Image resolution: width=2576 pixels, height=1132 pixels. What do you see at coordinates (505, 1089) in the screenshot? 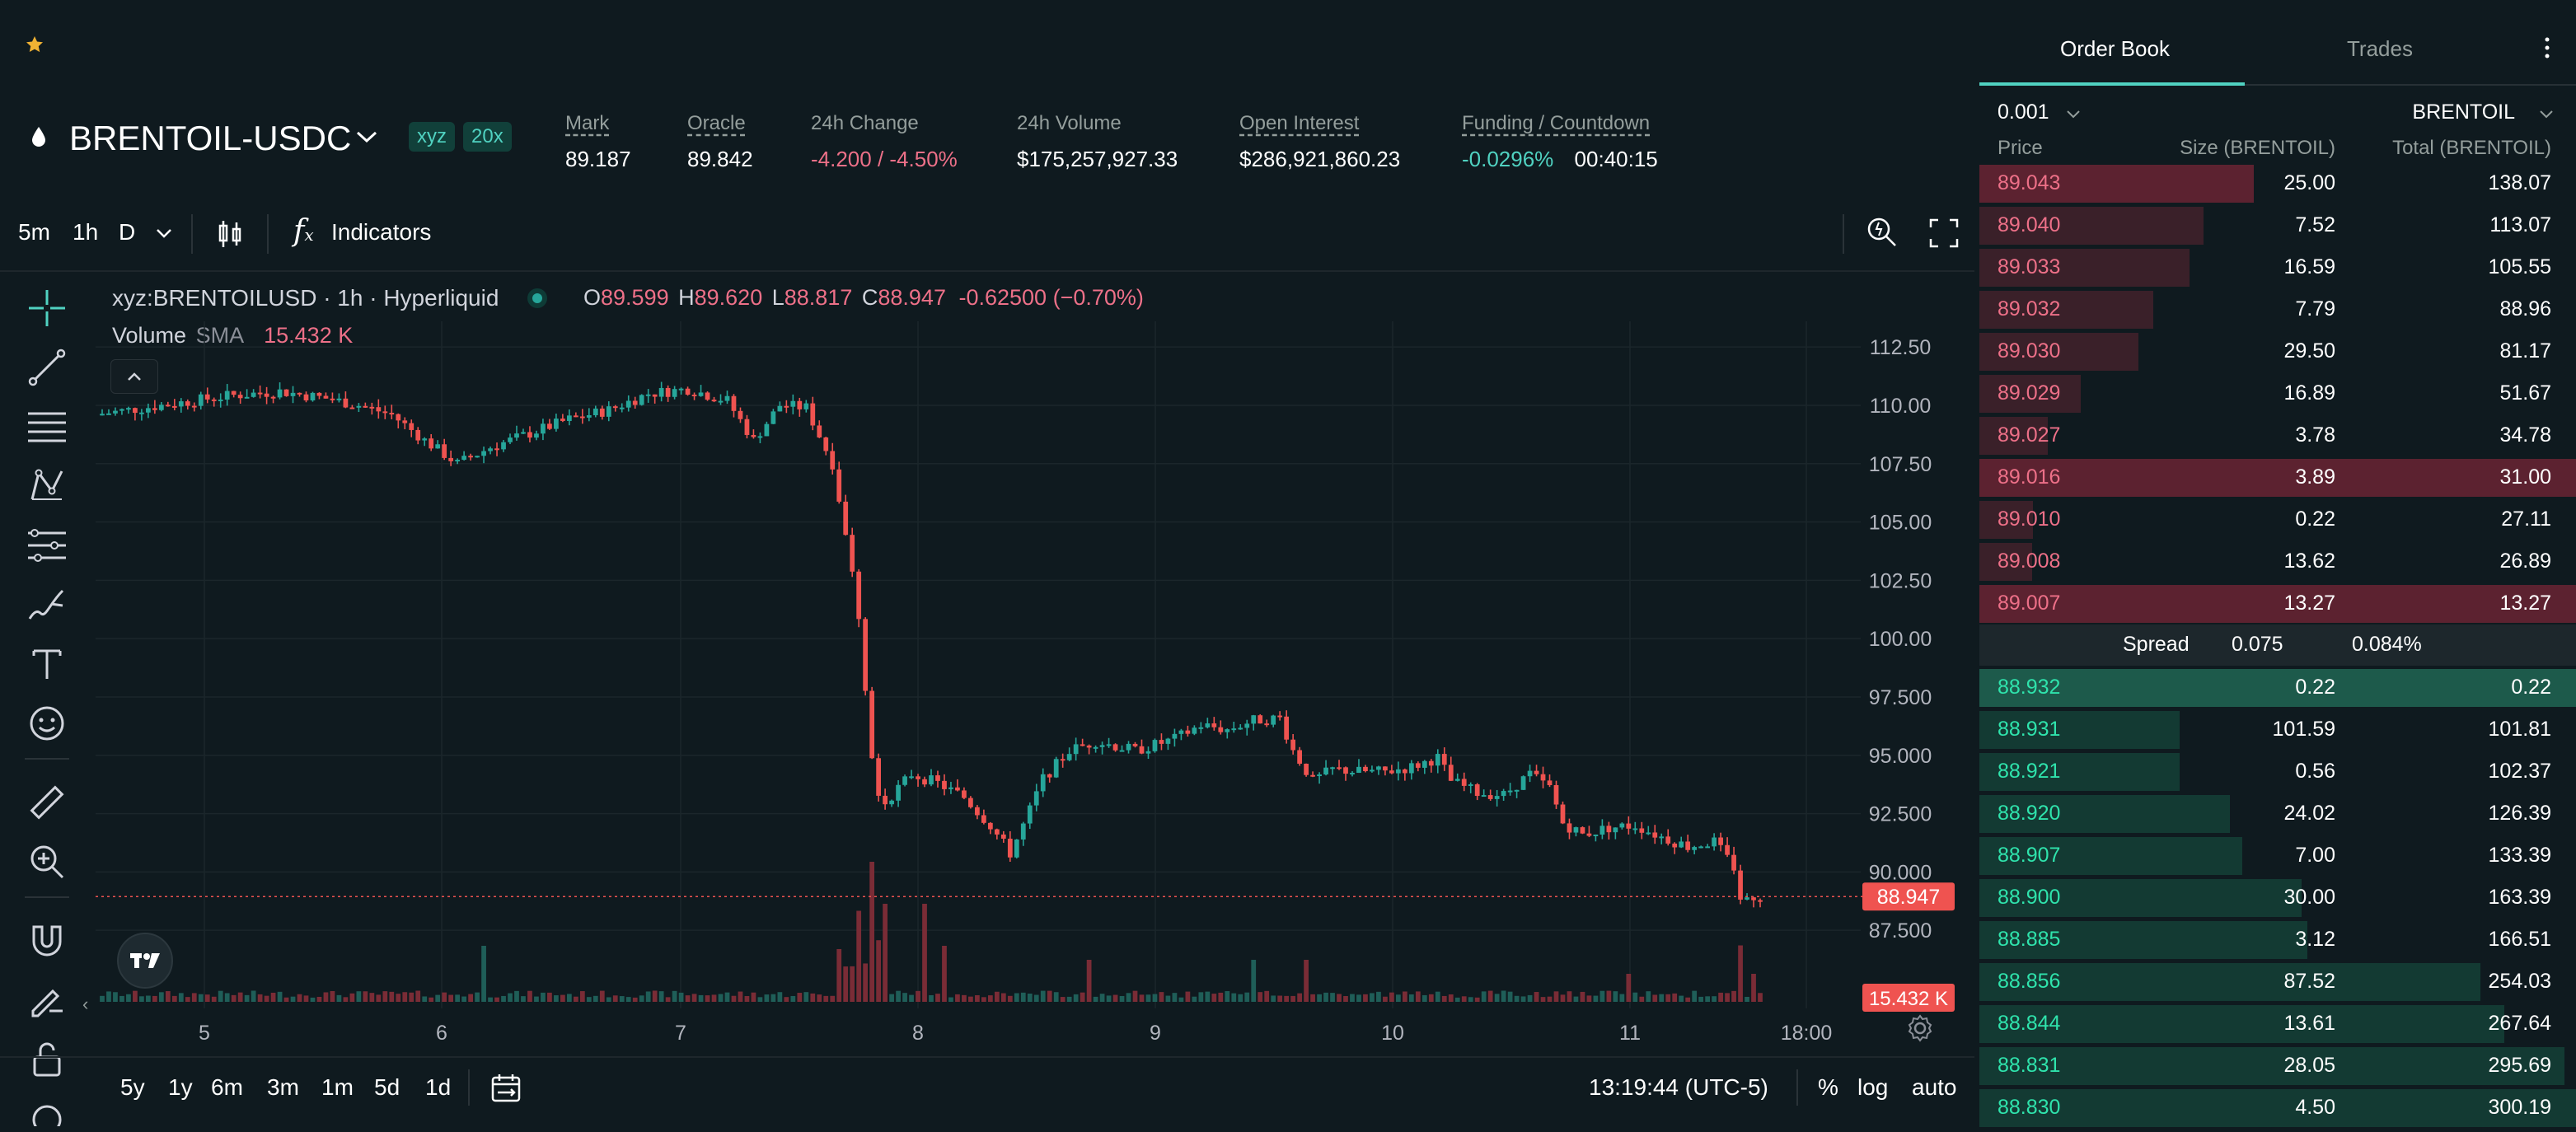
I see `date-range-icon` at bounding box center [505, 1089].